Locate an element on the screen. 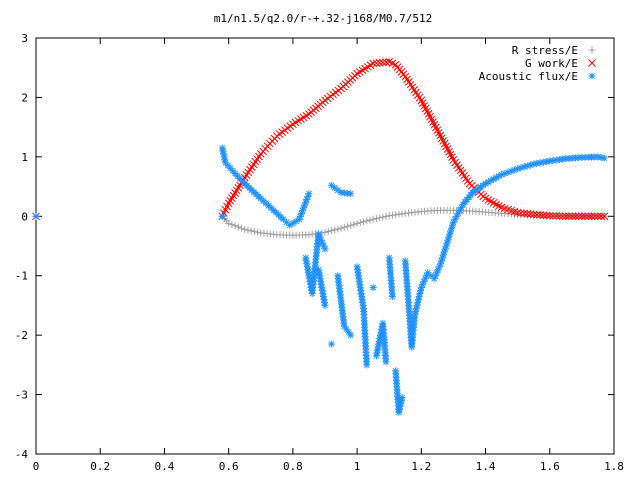  y-tick-label: -1 is located at coordinates (21, 276).